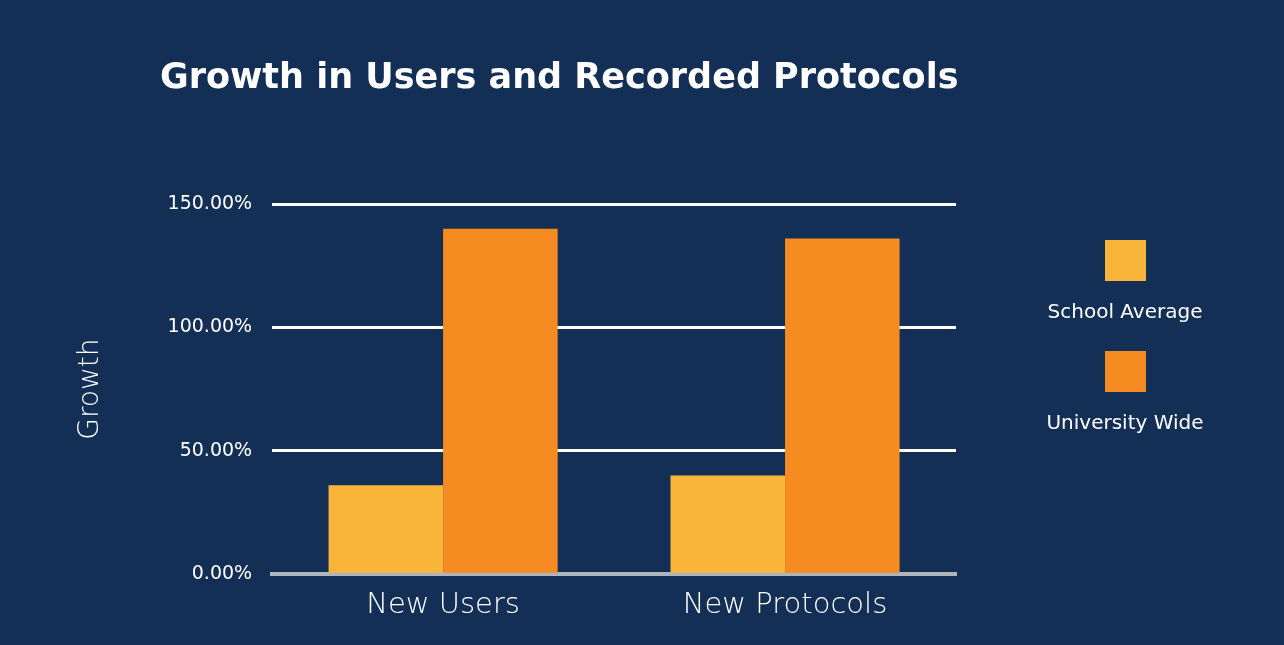 This screenshot has height=645, width=1284. Describe the element at coordinates (443, 603) in the screenshot. I see `x-tick-label: New Users` at that location.